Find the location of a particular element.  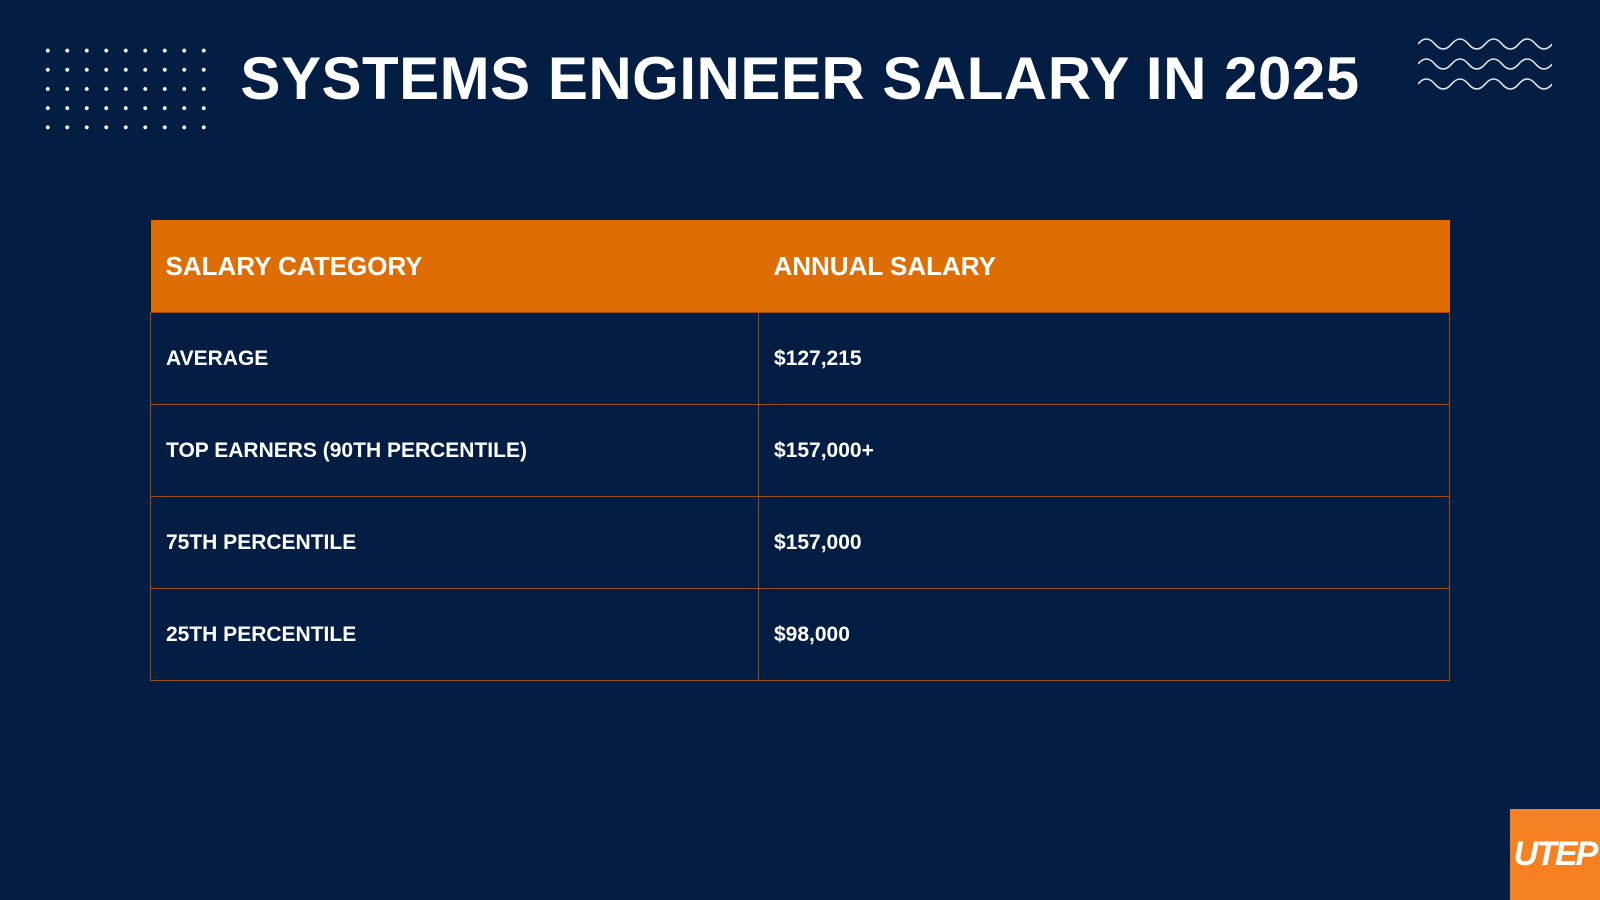

table-row: 25TH PERCENTILE $98,000 is located at coordinates (800, 634).